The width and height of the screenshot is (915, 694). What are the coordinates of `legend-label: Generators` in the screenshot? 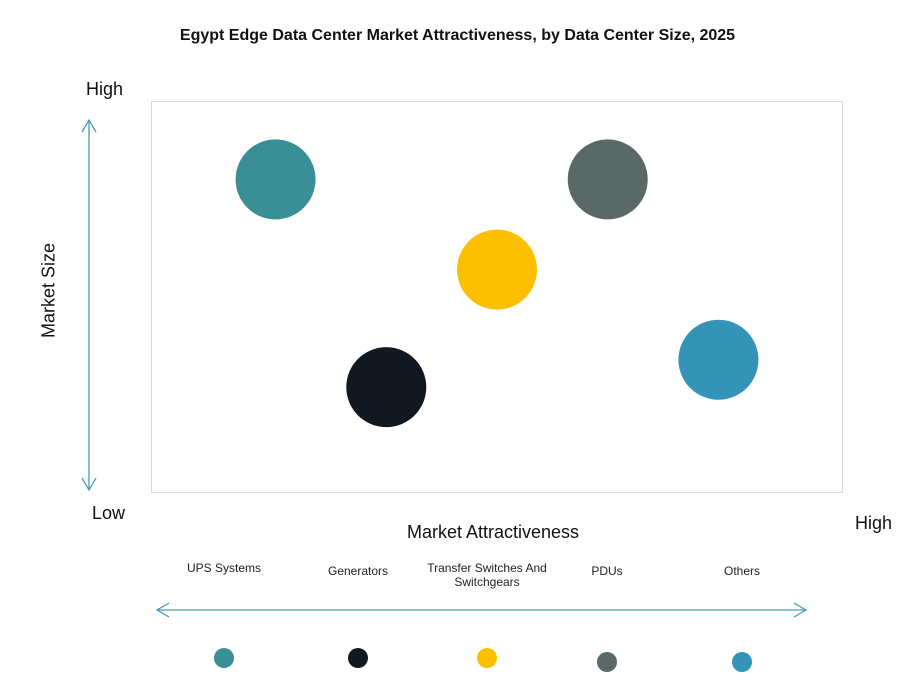 It's located at (358, 571).